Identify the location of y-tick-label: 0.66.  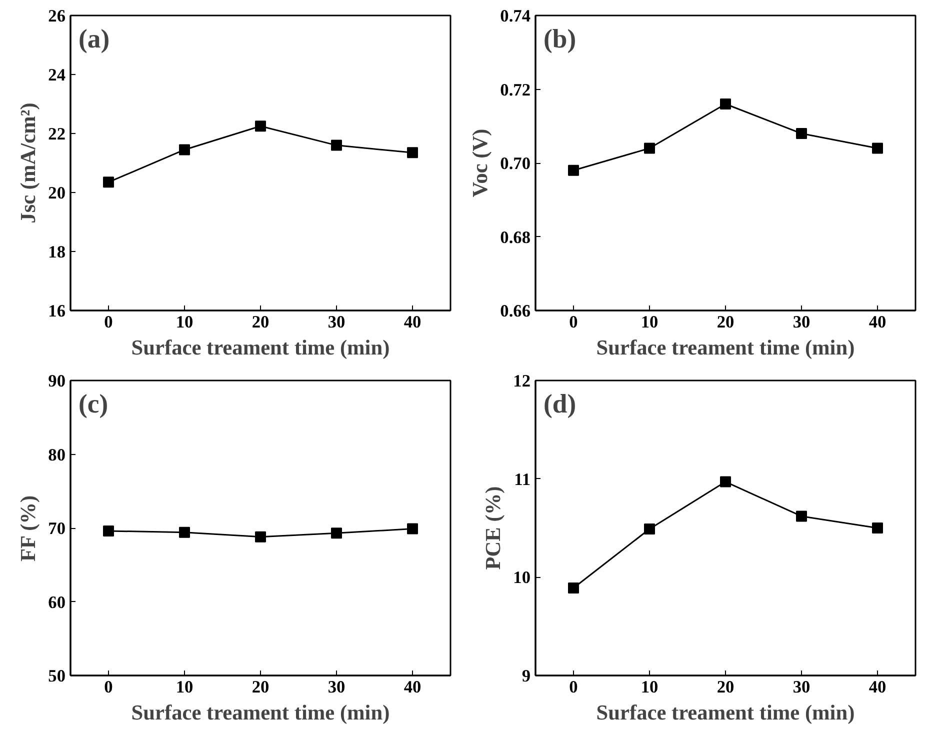
(515, 311).